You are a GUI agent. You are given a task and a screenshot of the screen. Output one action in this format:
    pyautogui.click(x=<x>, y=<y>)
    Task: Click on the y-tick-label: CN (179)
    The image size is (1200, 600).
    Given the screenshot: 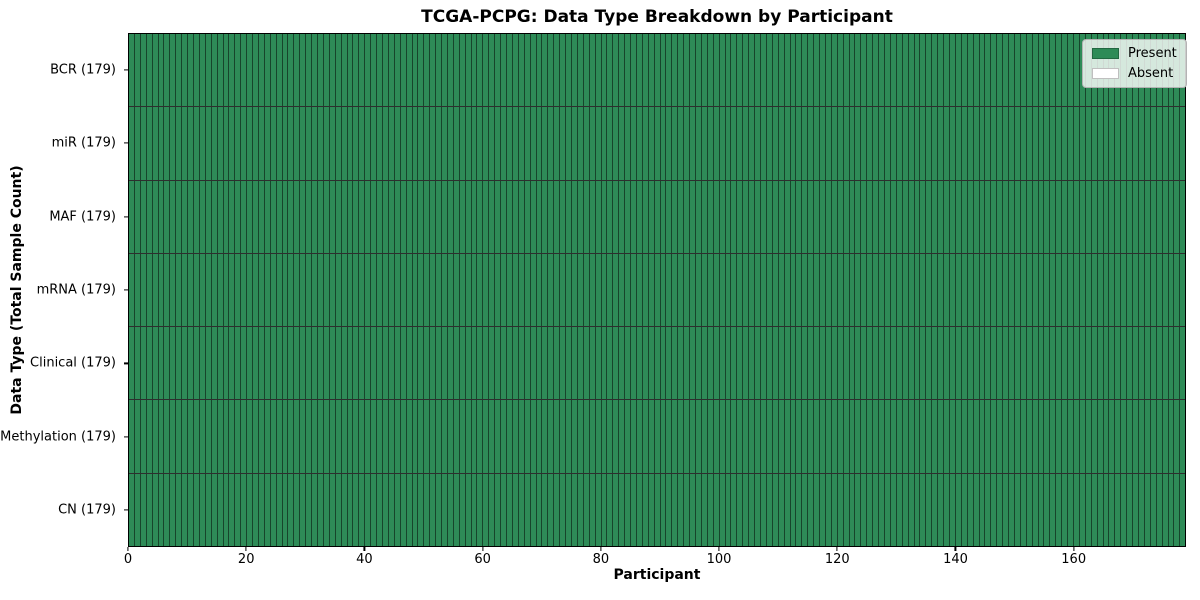 What is the action you would take?
    pyautogui.click(x=87, y=510)
    